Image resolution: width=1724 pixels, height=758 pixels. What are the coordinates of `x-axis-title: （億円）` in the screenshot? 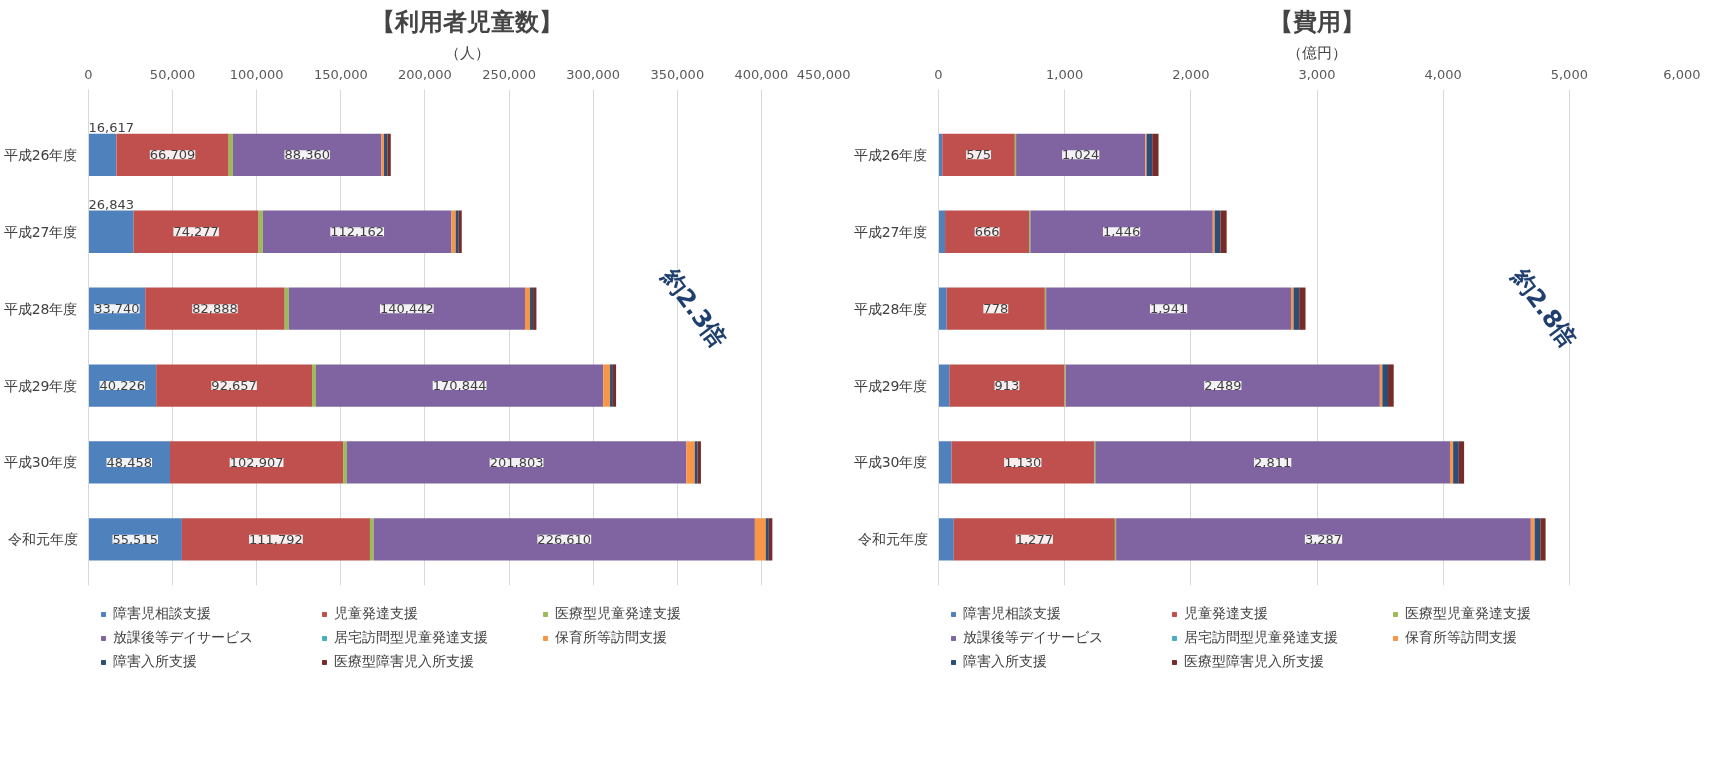 It's located at (1317, 52).